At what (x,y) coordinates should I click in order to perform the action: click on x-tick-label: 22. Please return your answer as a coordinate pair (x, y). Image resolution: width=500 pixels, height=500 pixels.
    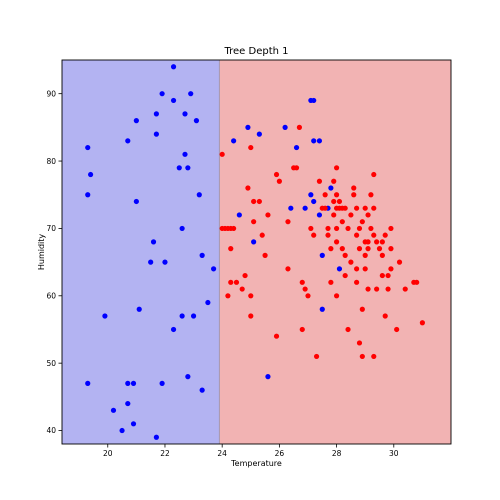
    Looking at the image, I should click on (165, 453).